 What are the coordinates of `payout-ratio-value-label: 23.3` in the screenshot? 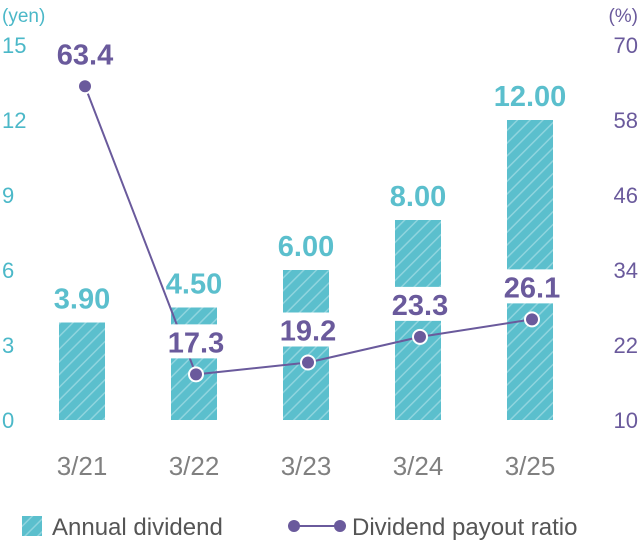 It's located at (420, 306).